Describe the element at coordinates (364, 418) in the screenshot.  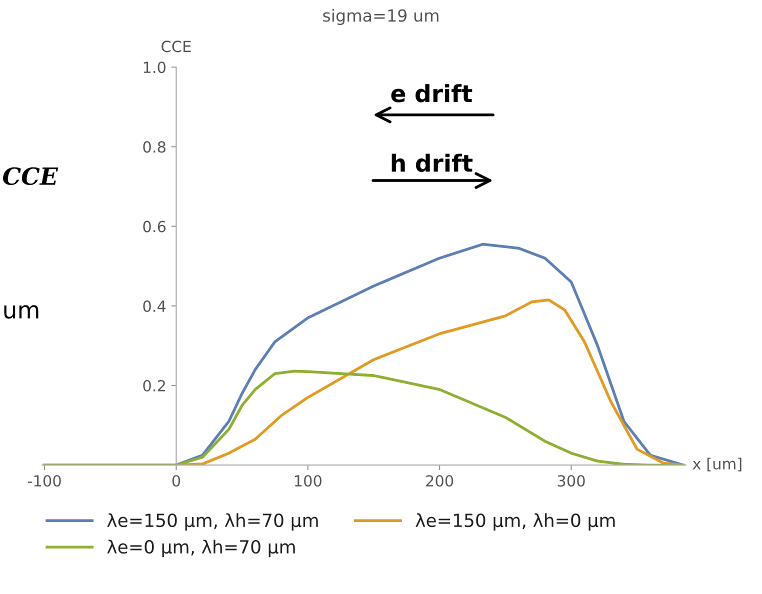
I see `line-series` at that location.